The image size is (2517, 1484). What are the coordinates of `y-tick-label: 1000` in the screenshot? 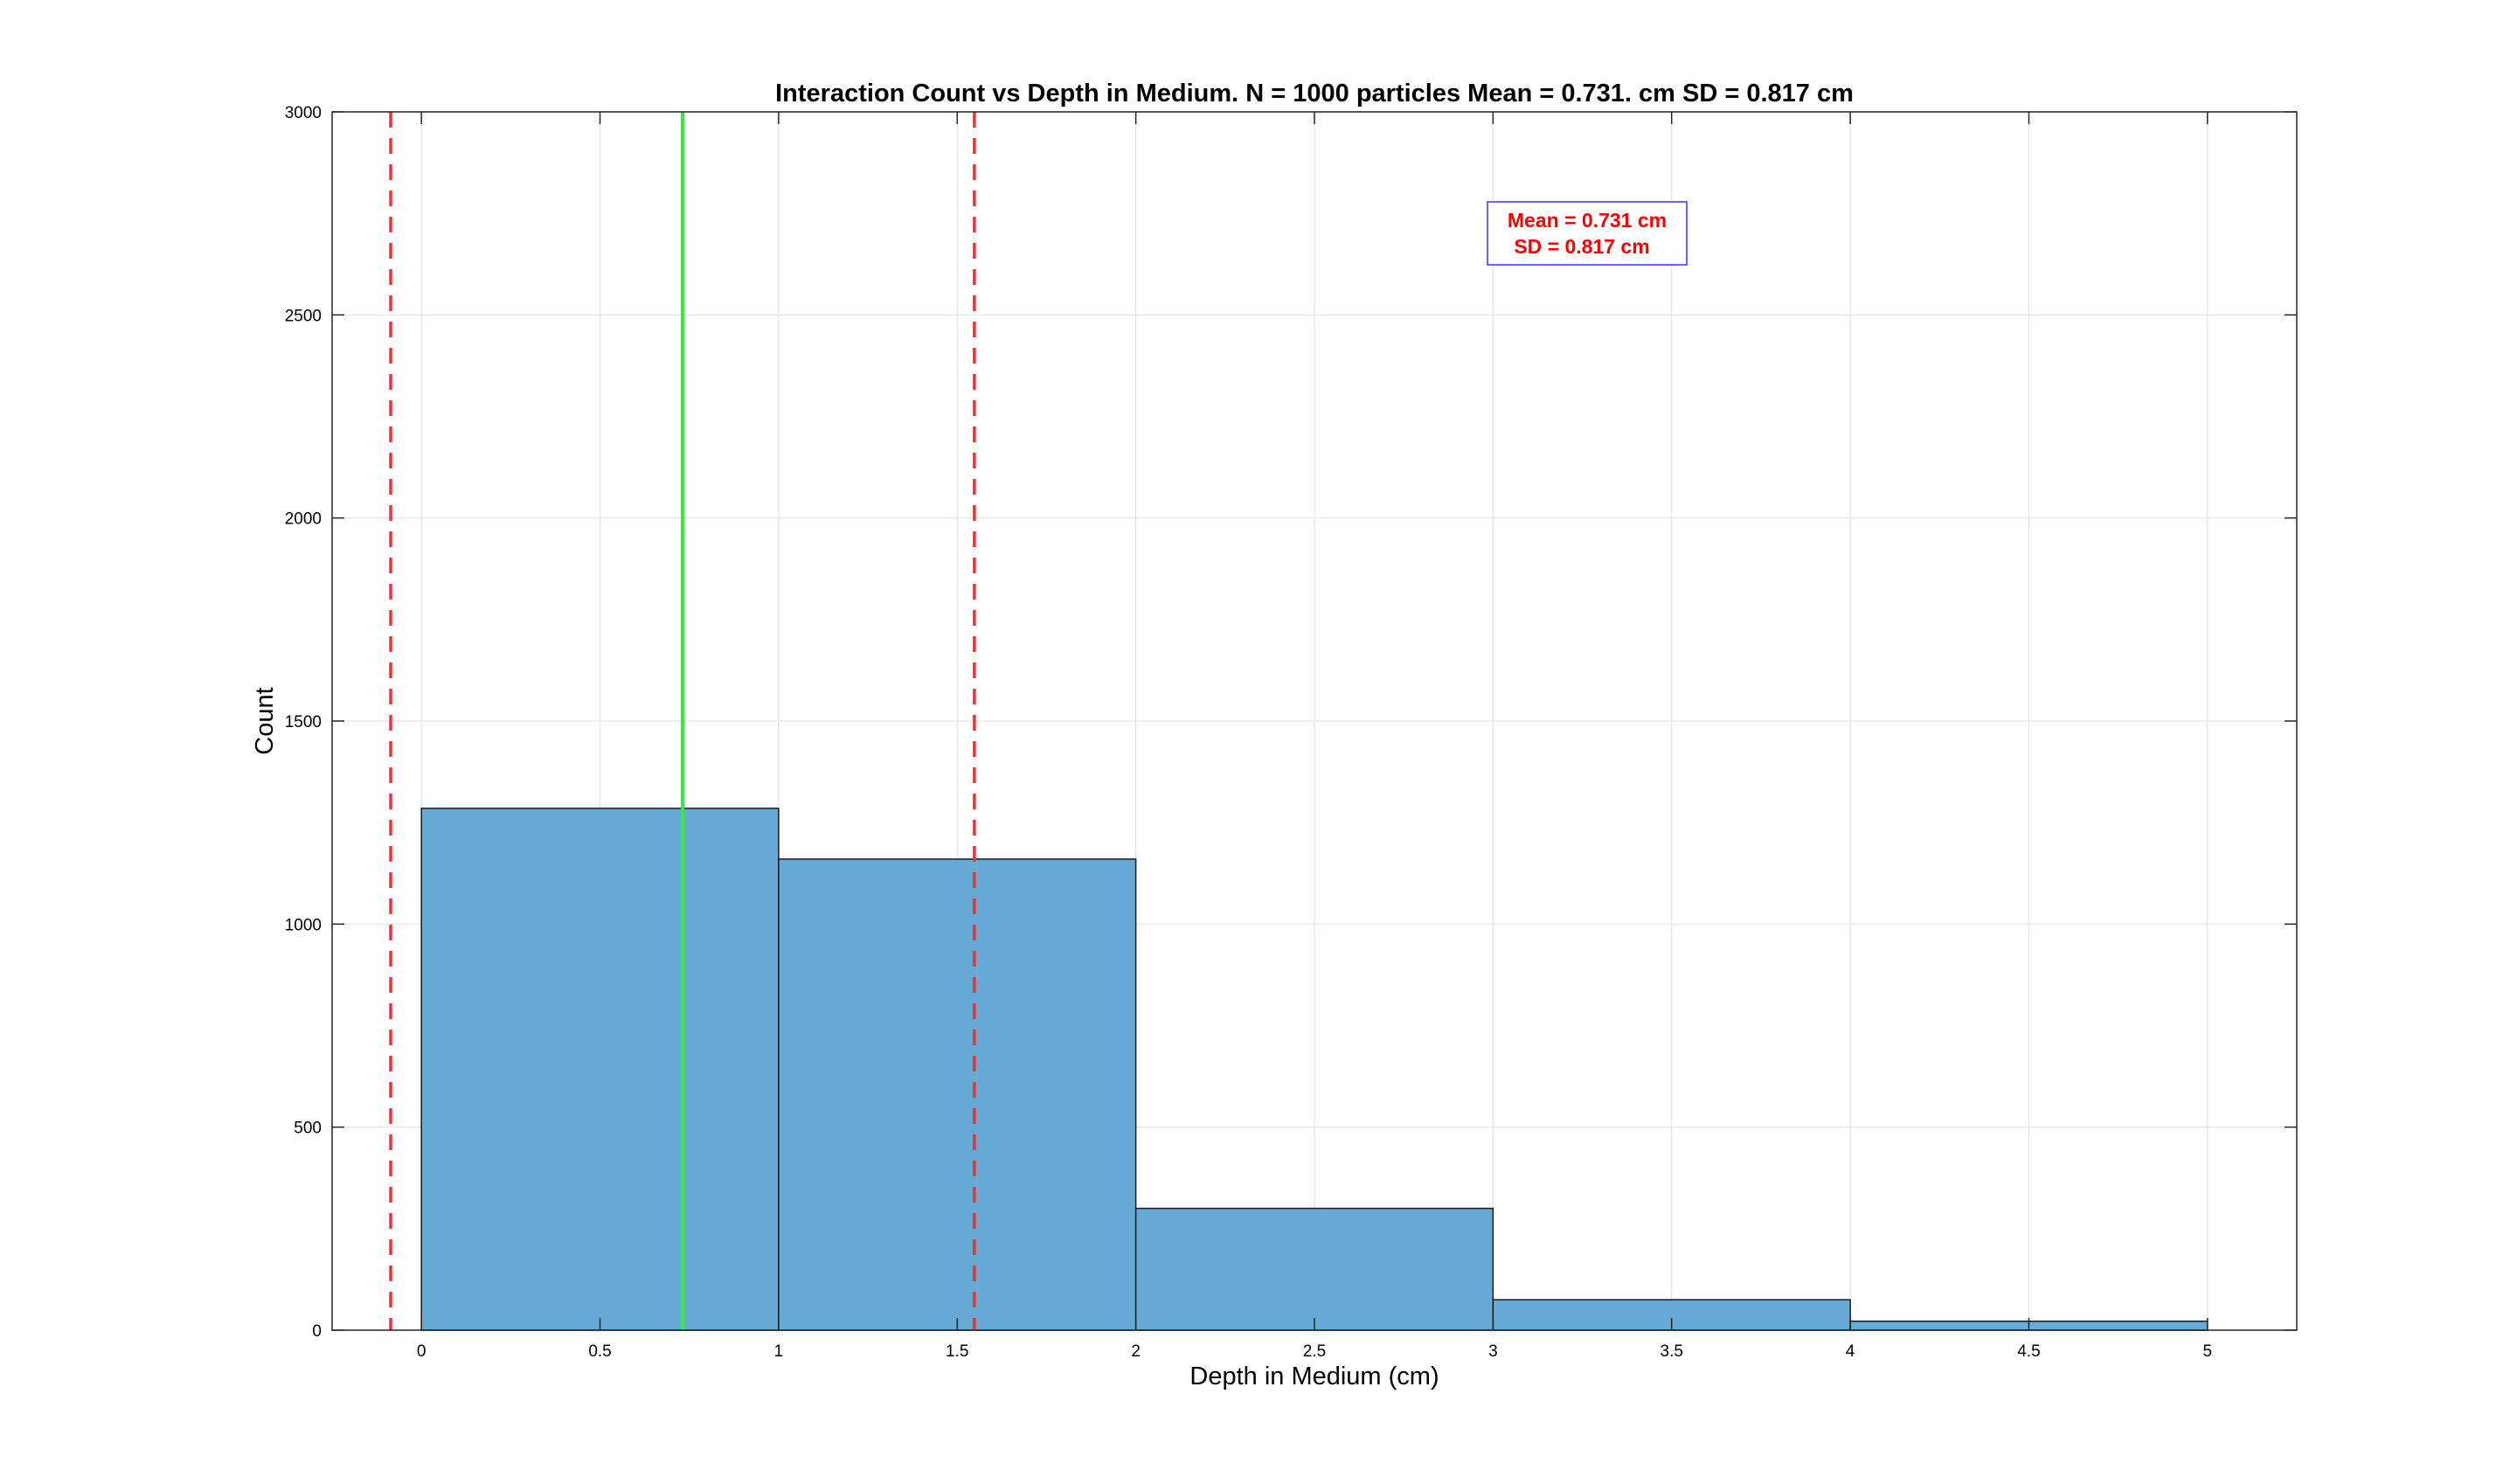 It's located at (303, 925).